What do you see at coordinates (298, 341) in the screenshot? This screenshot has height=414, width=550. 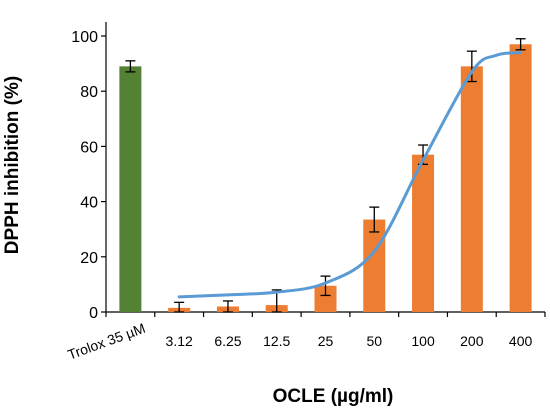 I see `x-tick-labels: Trolox 35 µM 3.12 6.25 12.5 25 50 100 200 400` at bounding box center [298, 341].